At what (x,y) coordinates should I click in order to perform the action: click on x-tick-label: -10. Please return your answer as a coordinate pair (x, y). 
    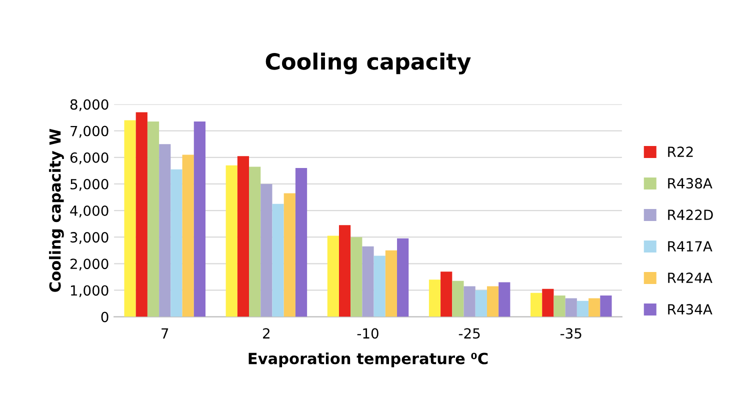
    Looking at the image, I should click on (367, 333).